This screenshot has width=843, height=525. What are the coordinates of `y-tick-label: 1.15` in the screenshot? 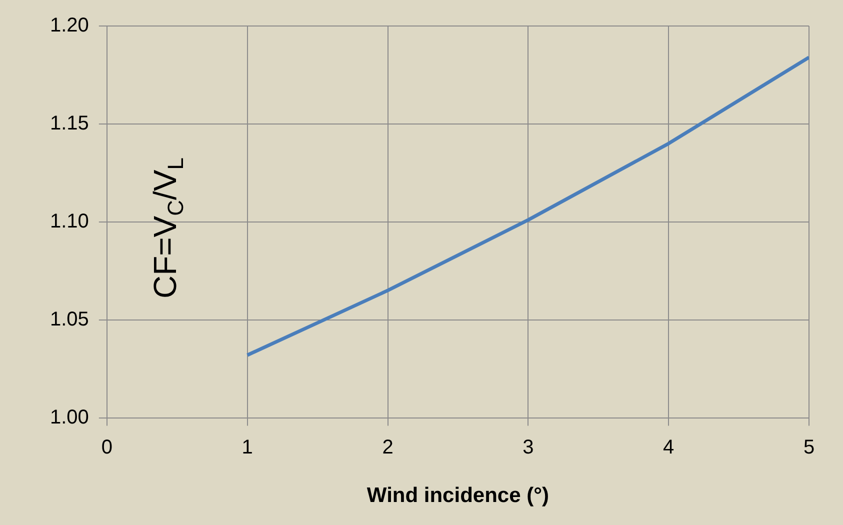 It's located at (69, 123).